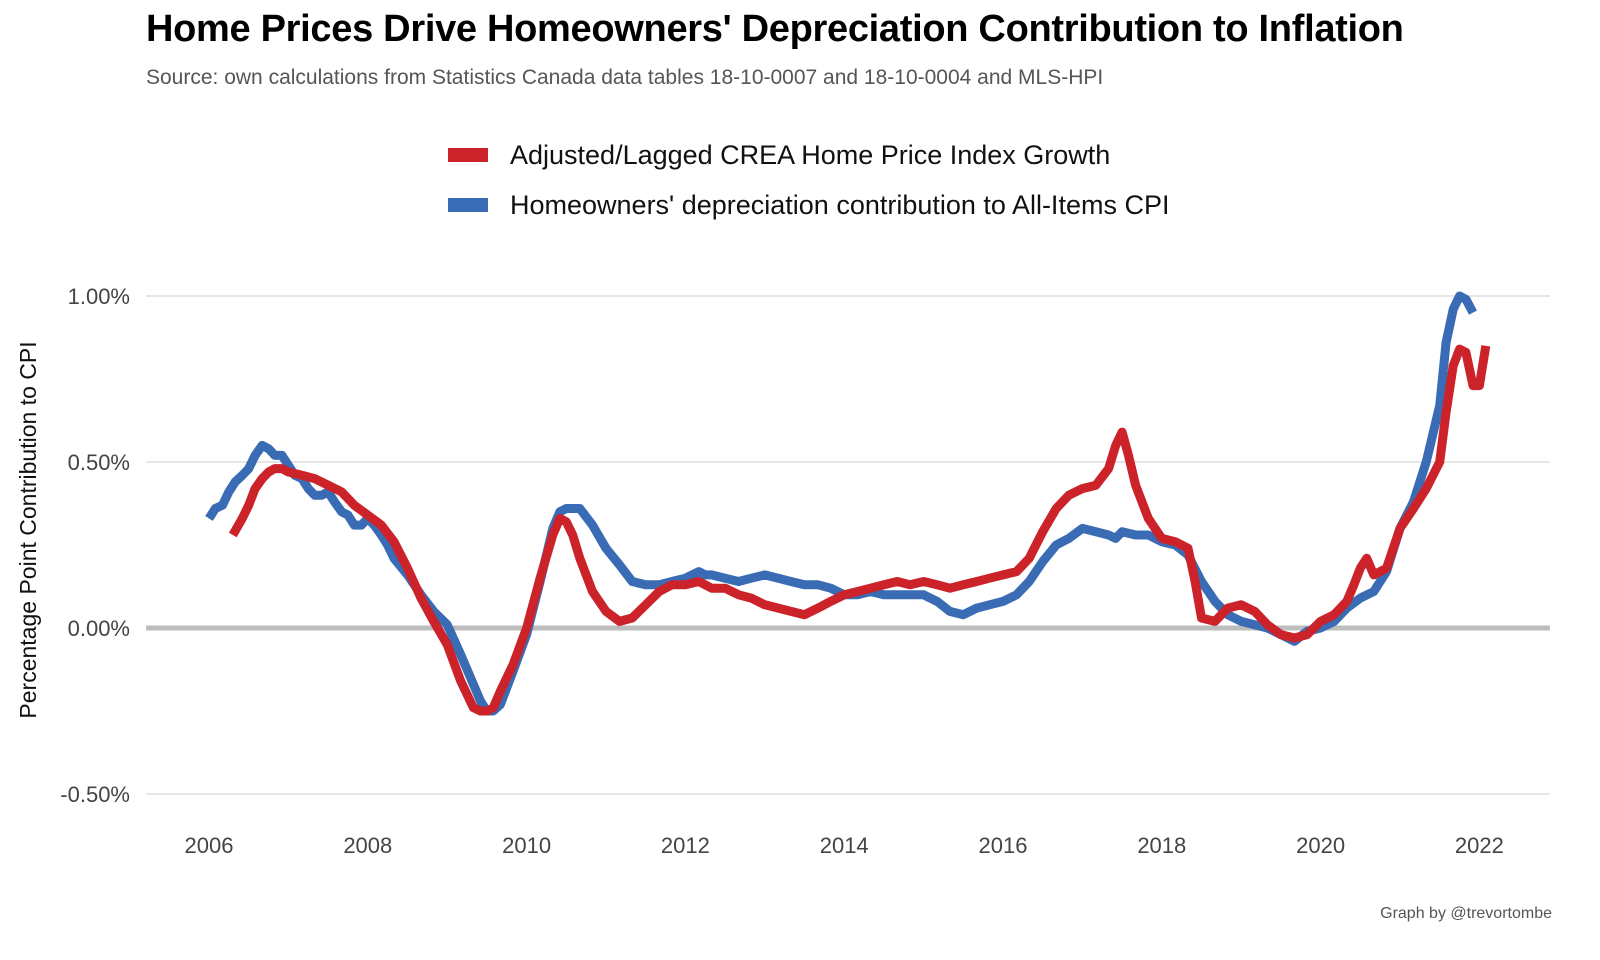 The width and height of the screenshot is (1600, 960). I want to click on x-axis-ticks: 2006 2008 2010 2012 2014 2016 2018 2020 2022, so click(844, 845).